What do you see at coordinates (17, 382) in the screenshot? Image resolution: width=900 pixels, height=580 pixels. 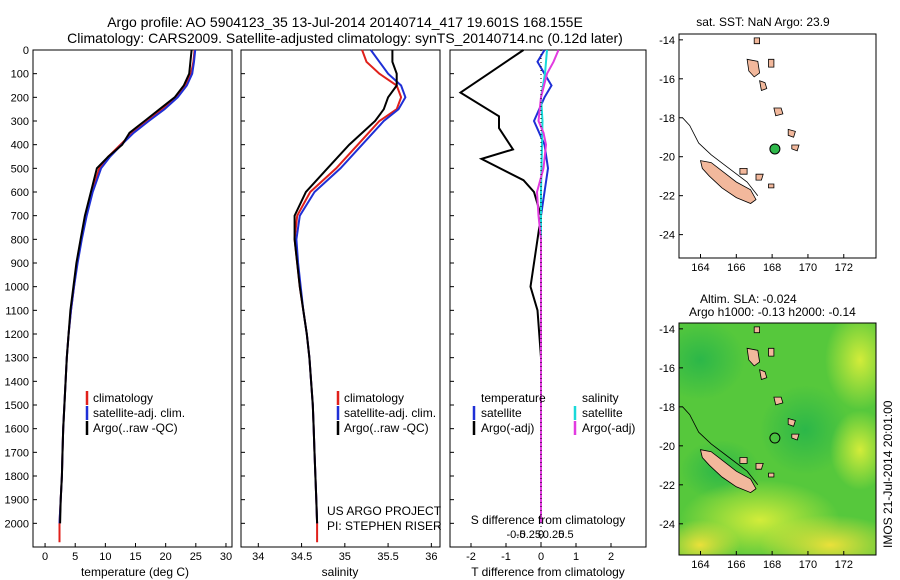 I see `depth-tick-label: 1400` at bounding box center [17, 382].